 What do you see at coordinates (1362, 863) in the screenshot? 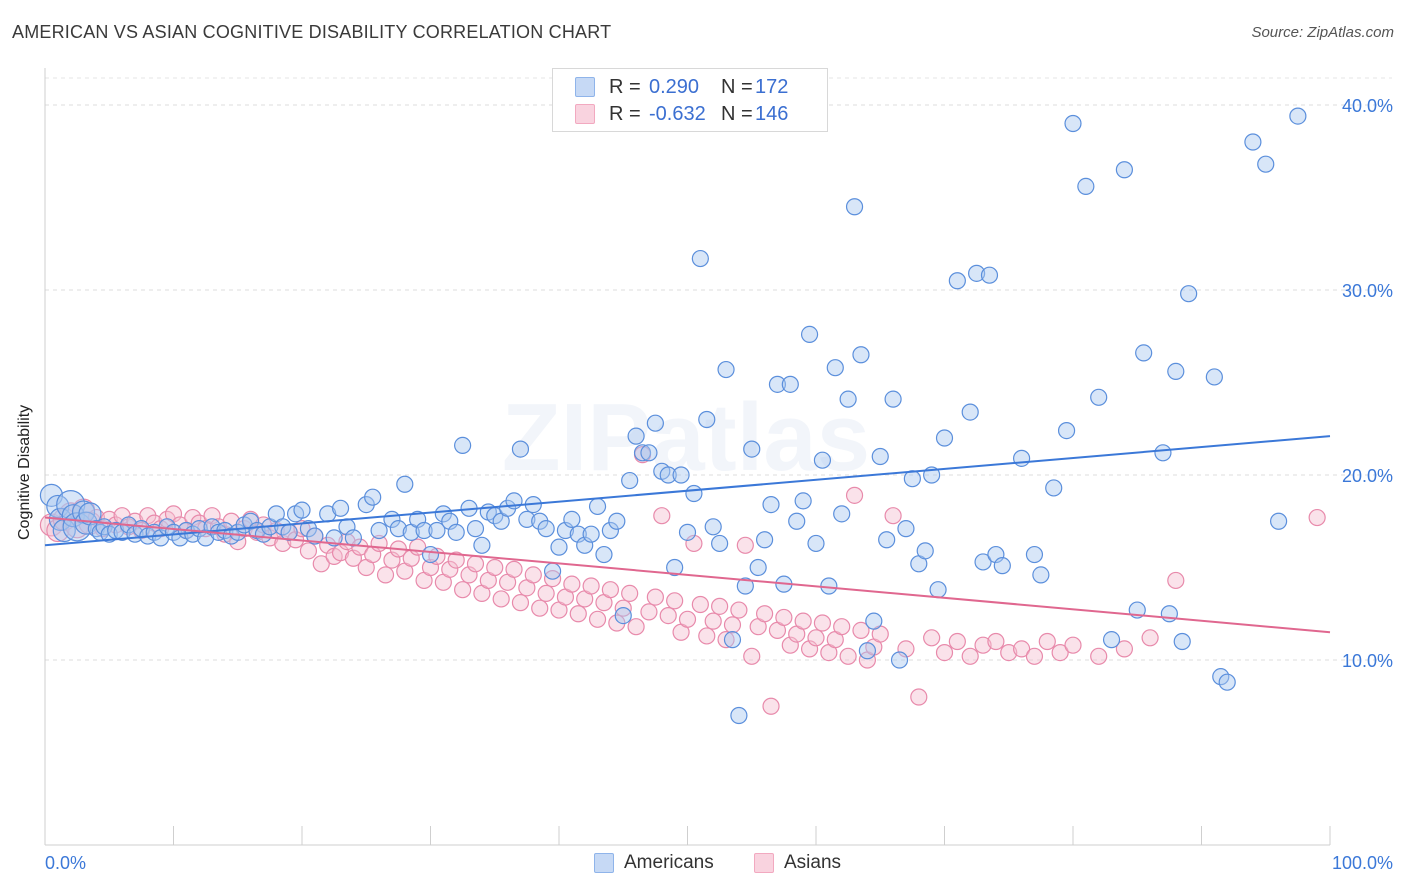
I see `x-tick-label: 100.0%` at bounding box center [1362, 863].